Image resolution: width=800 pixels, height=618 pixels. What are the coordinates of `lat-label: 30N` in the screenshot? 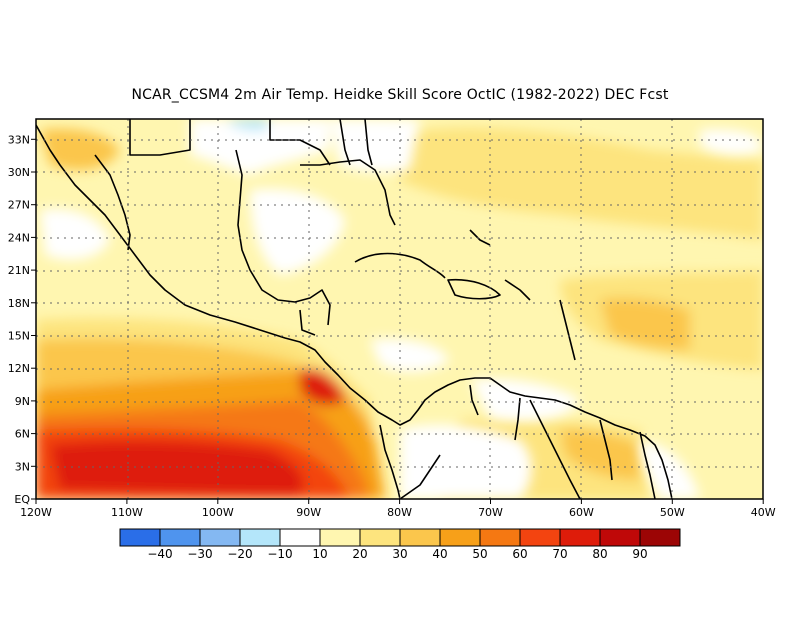 It's located at (19, 172).